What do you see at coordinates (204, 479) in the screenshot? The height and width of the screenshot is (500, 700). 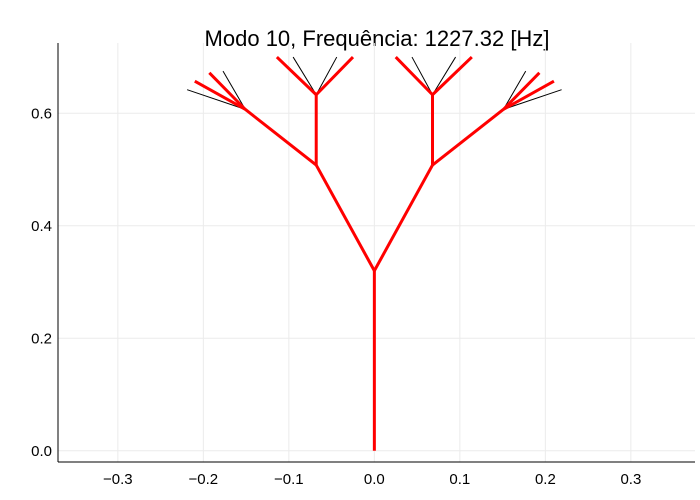 I see `x-tick-label: −0.2` at bounding box center [204, 479].